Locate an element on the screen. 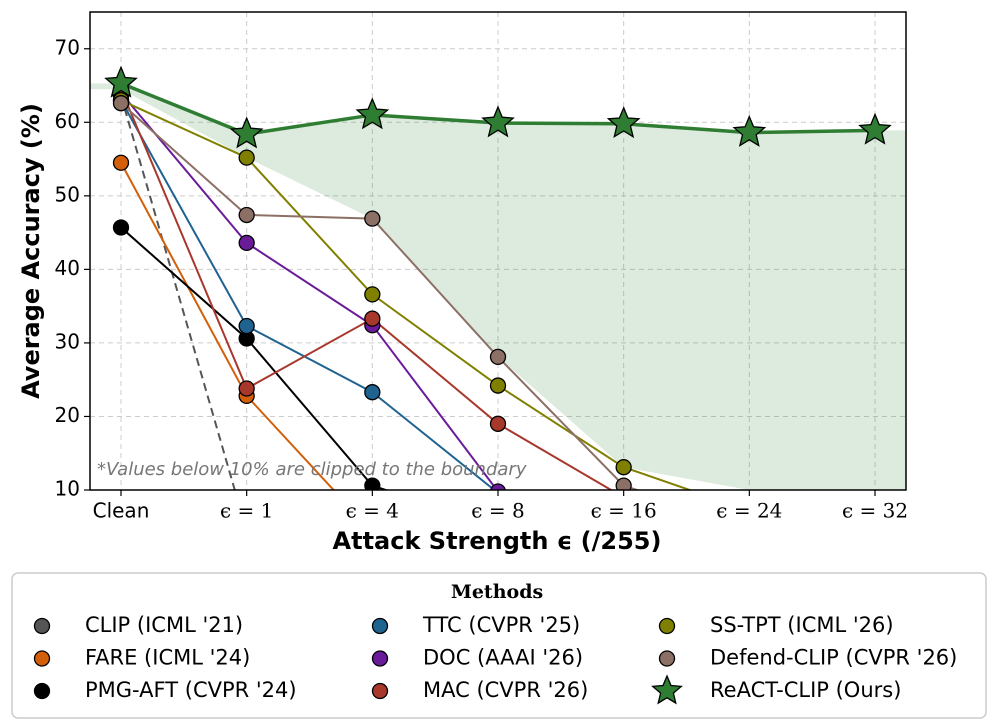  x-axis-label: Attack Strength ϵ (/255) is located at coordinates (497, 541).